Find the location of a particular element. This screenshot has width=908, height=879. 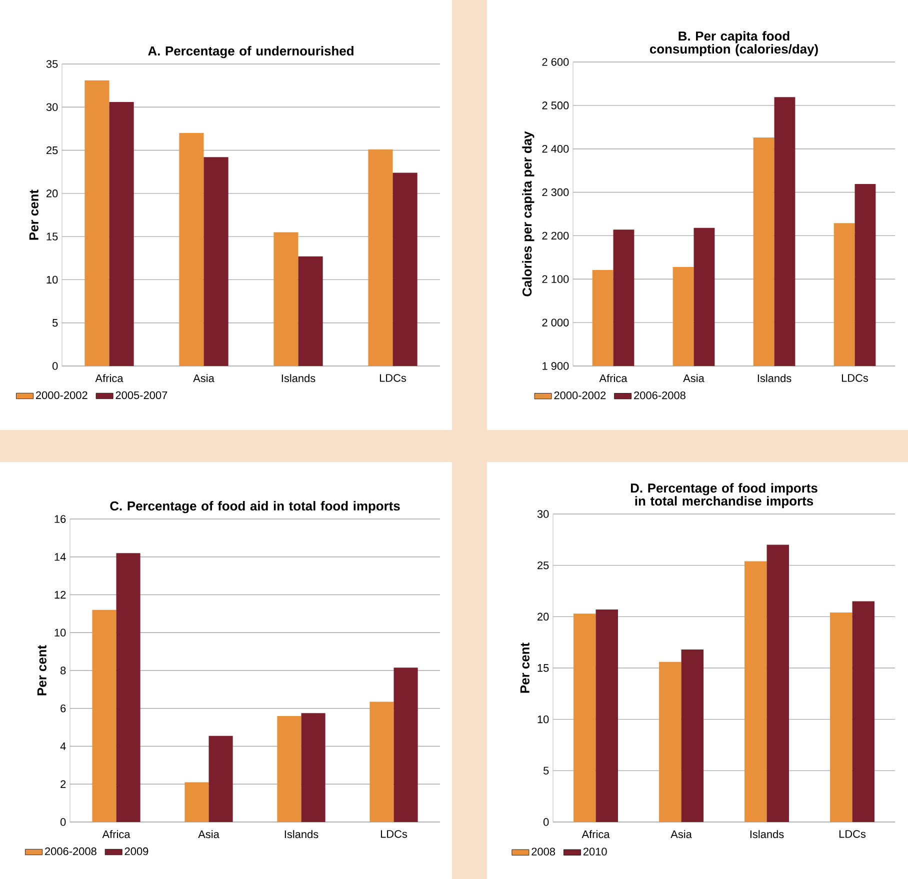

y-tick-label: 6 is located at coordinates (63, 708).